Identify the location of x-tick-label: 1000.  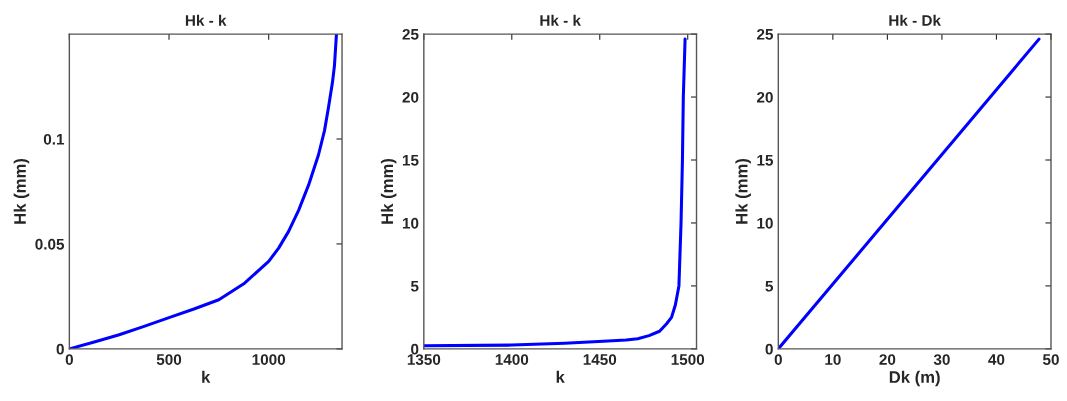
(269, 359).